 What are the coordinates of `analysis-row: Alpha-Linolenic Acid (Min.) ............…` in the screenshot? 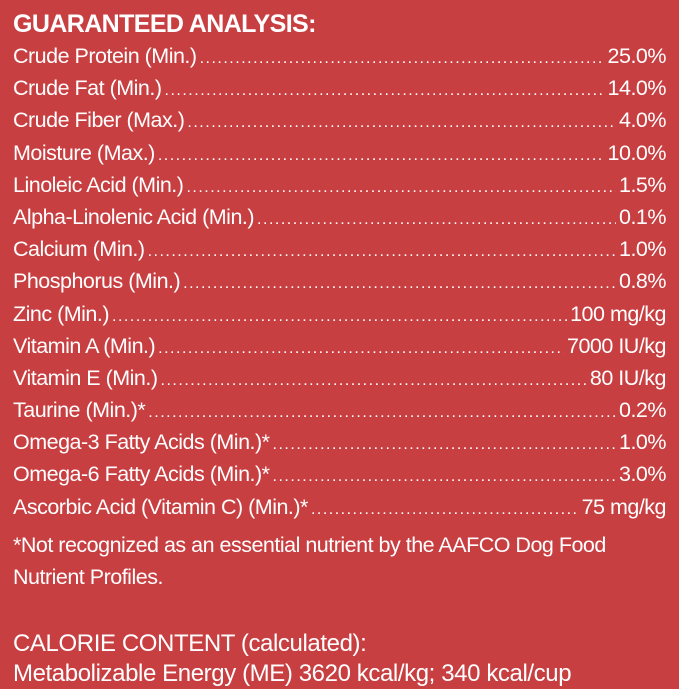 It's located at (340, 220).